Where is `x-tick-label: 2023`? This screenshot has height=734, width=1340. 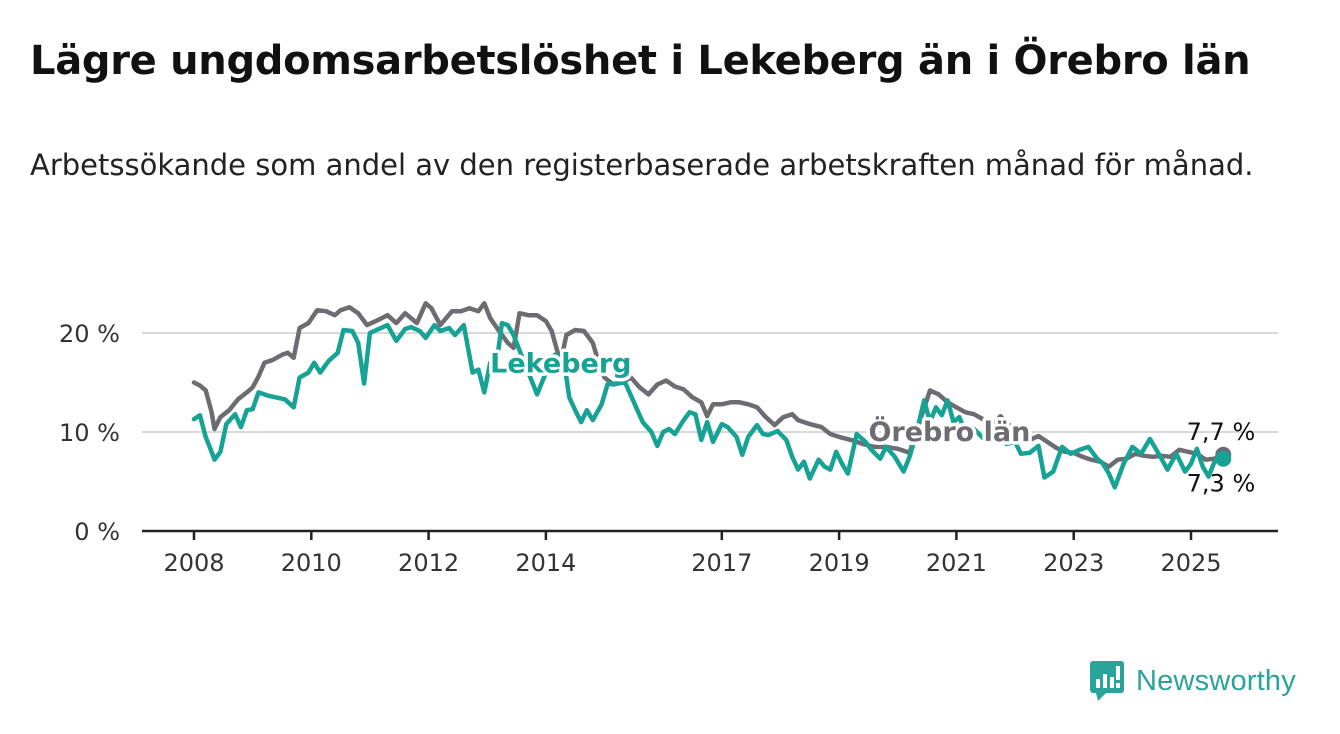
x-tick-label: 2023 is located at coordinates (1073, 563).